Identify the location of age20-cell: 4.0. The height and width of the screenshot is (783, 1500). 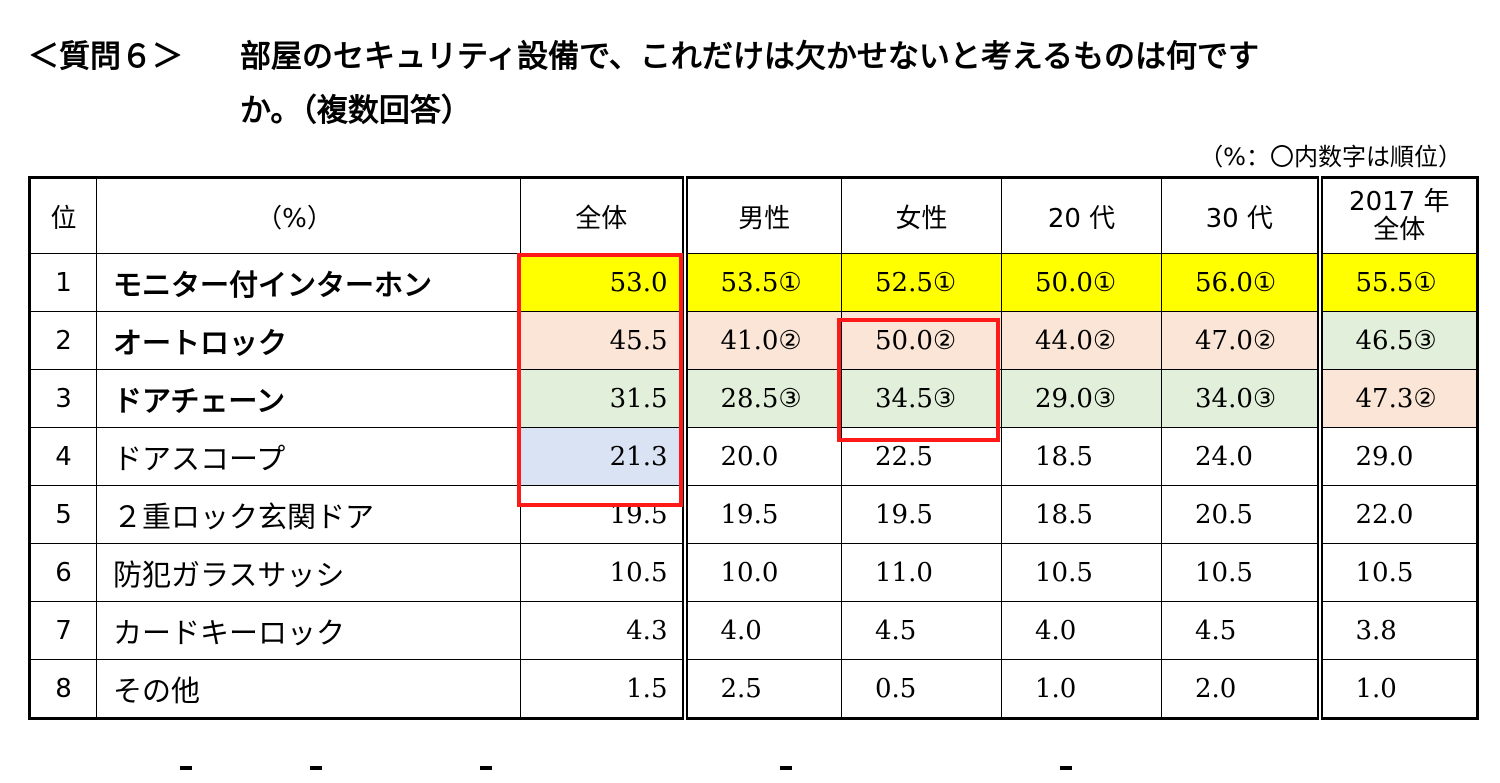
(1081, 630).